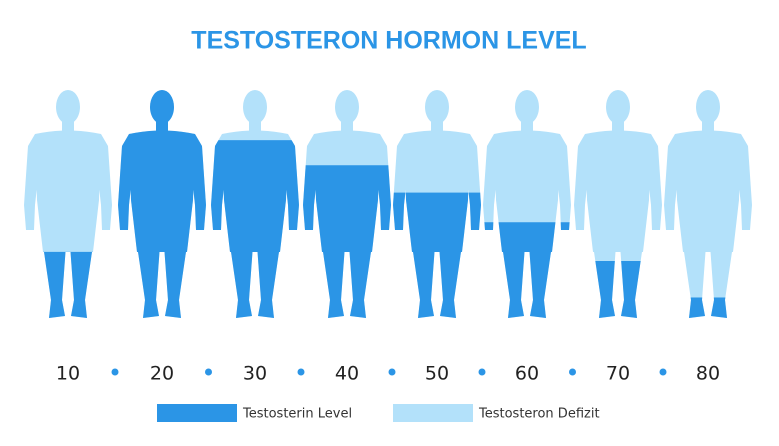  Describe the element at coordinates (297, 414) in the screenshot. I see `legend-label: Testosterin Level` at that location.